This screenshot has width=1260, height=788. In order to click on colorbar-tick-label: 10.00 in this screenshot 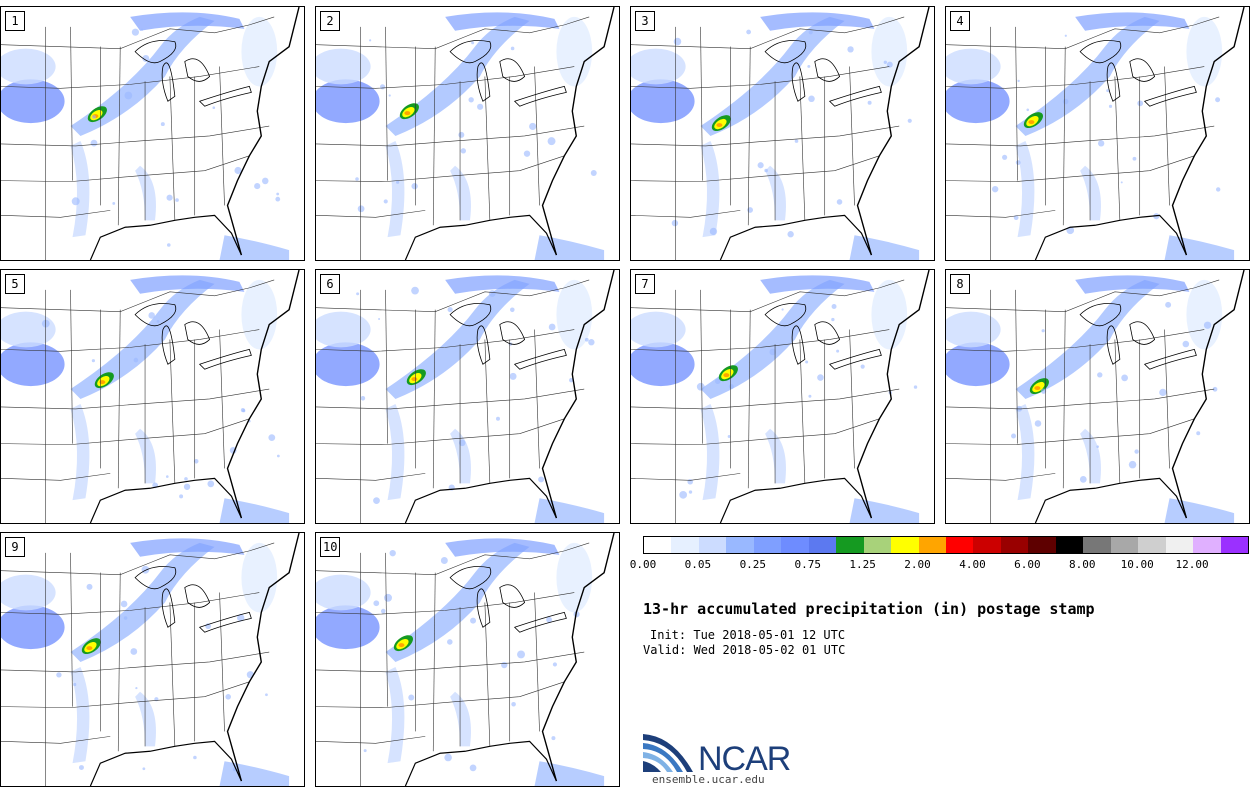, I will do `click(1137, 564)`.